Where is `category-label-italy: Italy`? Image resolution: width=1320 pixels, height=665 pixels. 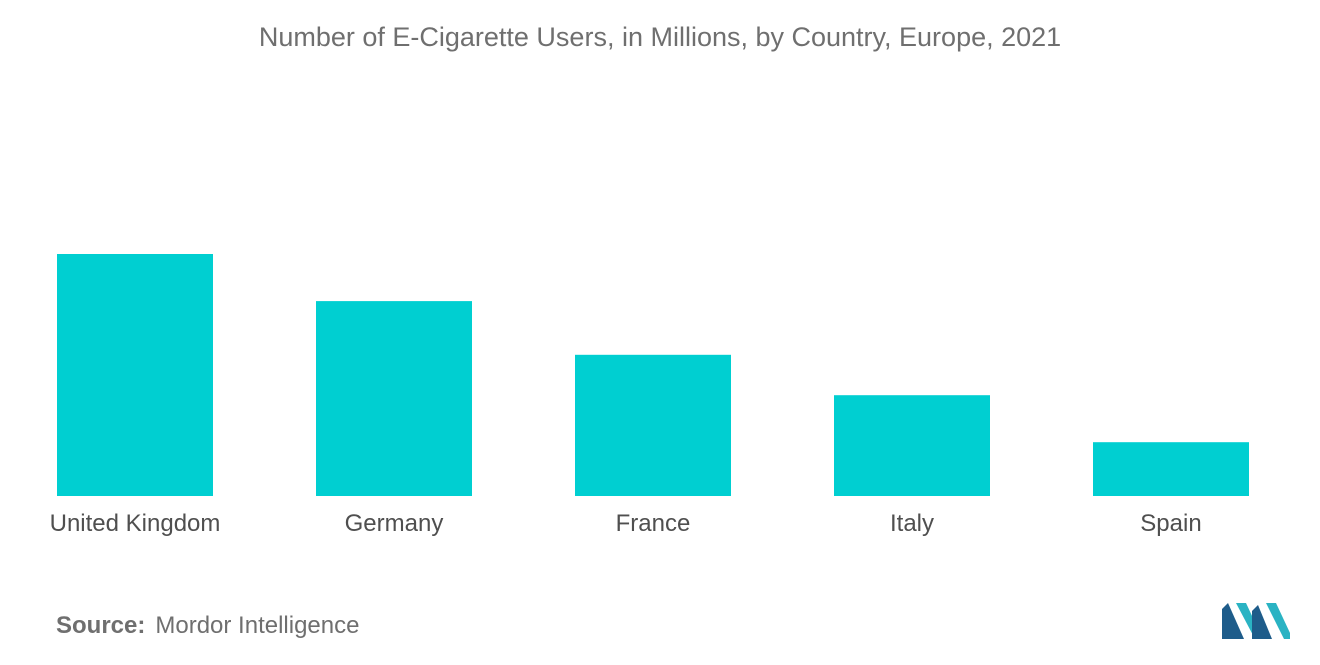
category-label-italy: Italy is located at coordinates (912, 523).